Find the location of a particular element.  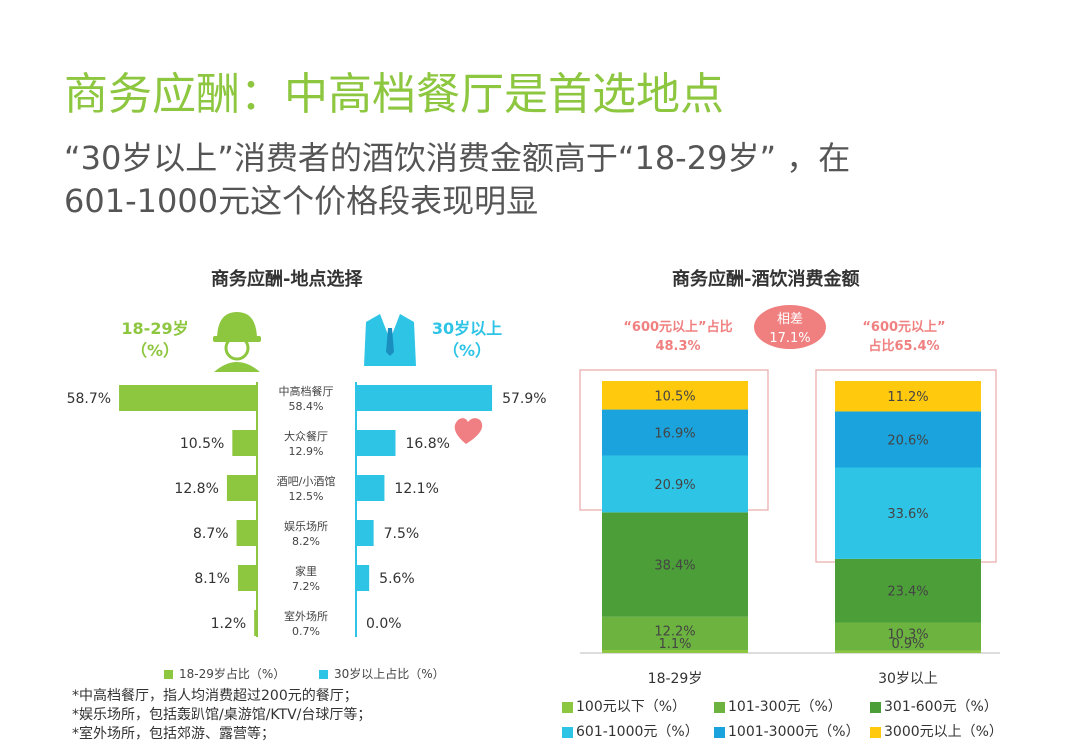

footnote-1: *中高档餐厅，指人均消费超过200元的餐厅； is located at coordinates (215, 696).